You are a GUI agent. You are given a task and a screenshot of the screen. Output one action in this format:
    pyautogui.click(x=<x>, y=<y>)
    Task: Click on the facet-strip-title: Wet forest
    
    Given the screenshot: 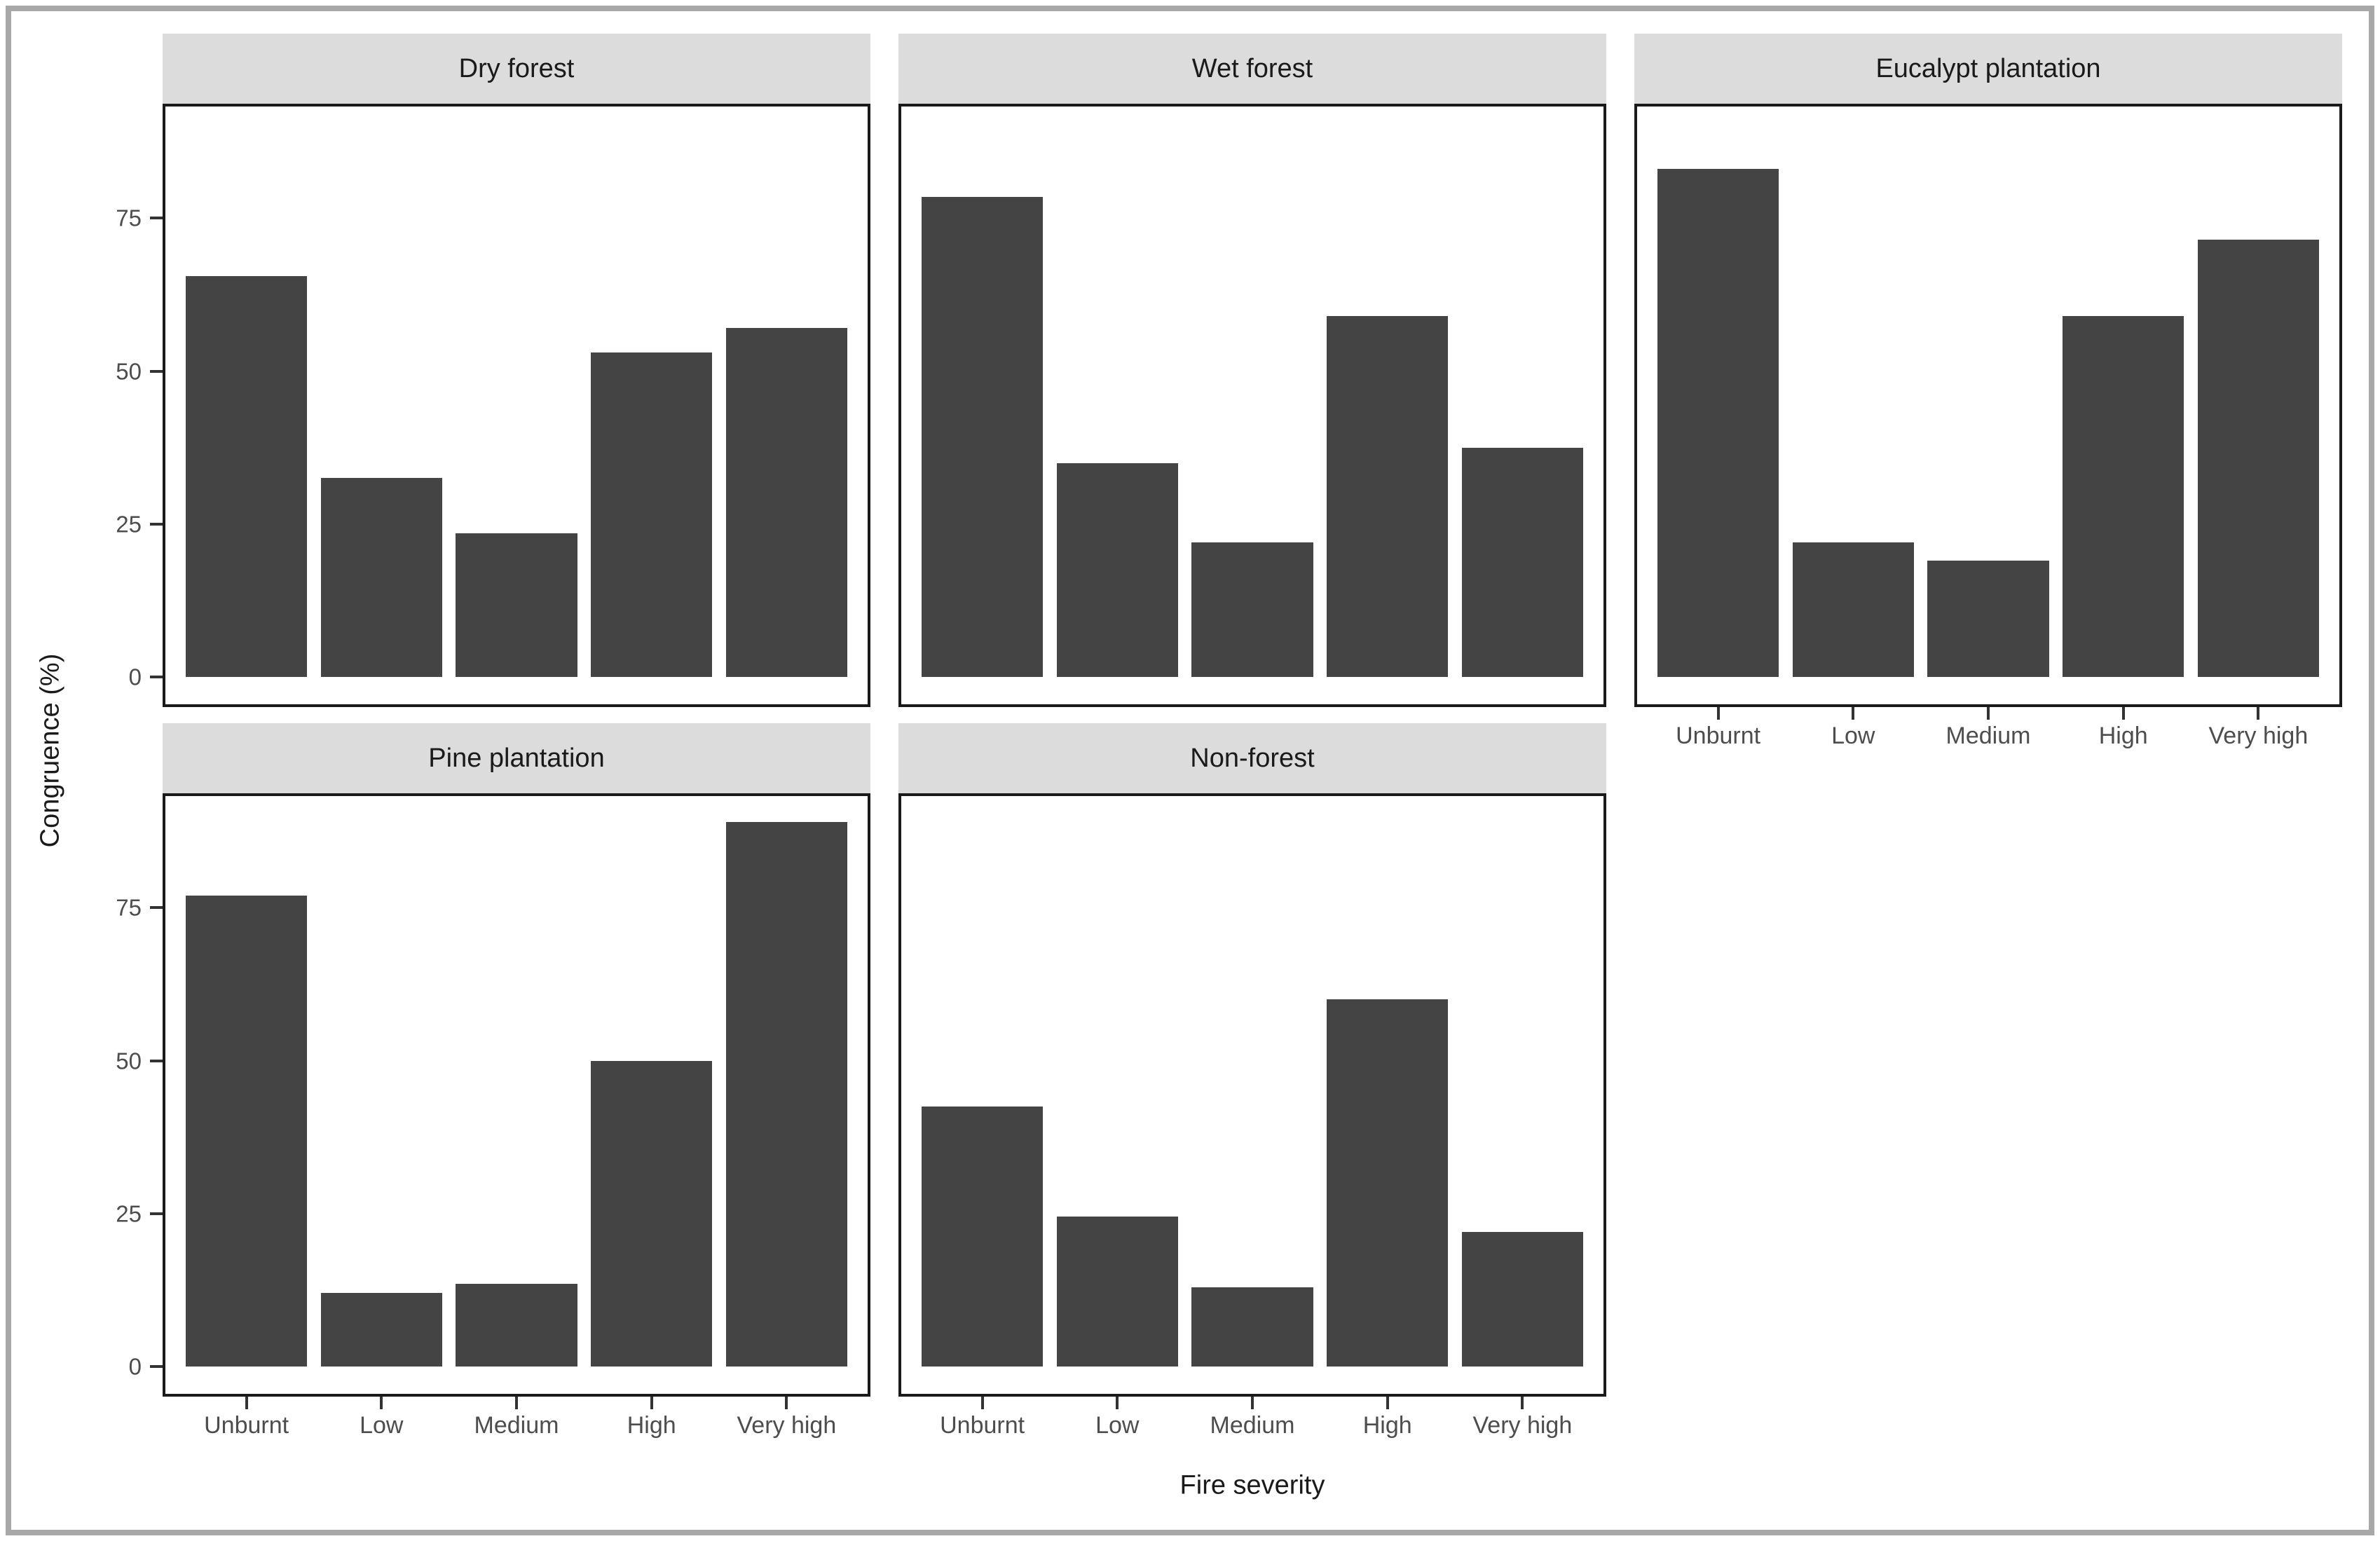 What is the action you would take?
    pyautogui.click(x=1252, y=69)
    